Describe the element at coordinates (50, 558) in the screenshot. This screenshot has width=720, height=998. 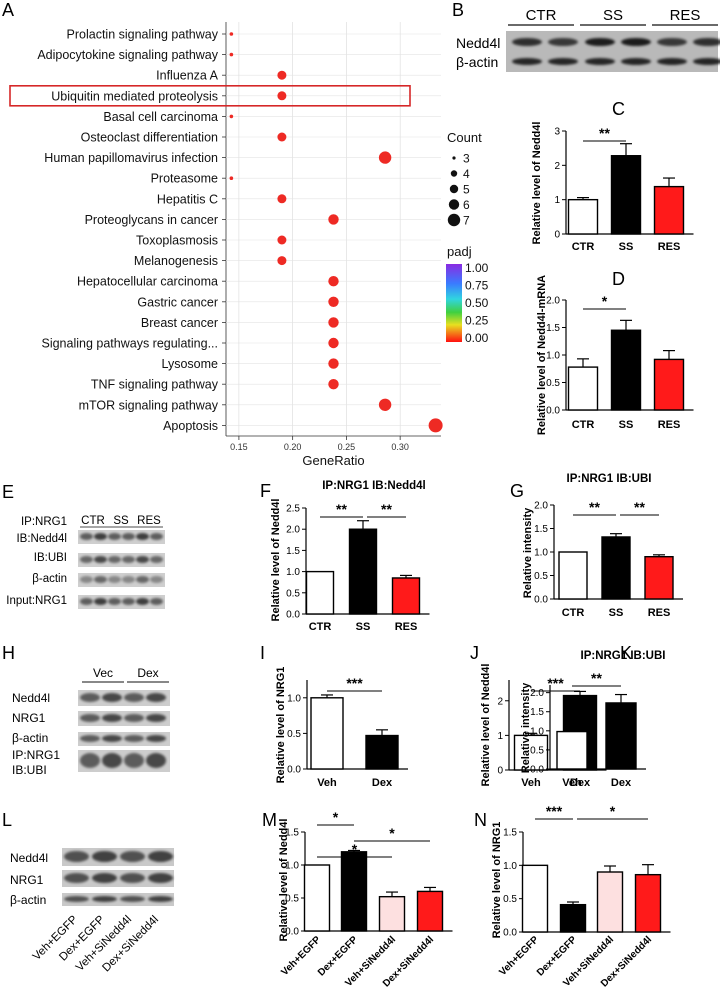
I see `blot-row-label: IB:UBI` at that location.